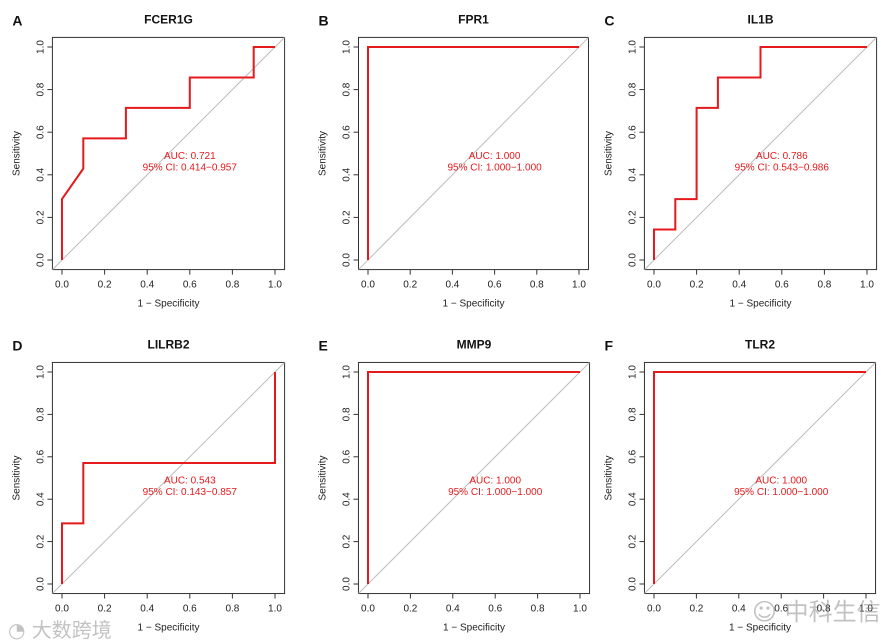  What do you see at coordinates (190, 156) in the screenshot?
I see `auc-label: AUC: 0.721` at bounding box center [190, 156].